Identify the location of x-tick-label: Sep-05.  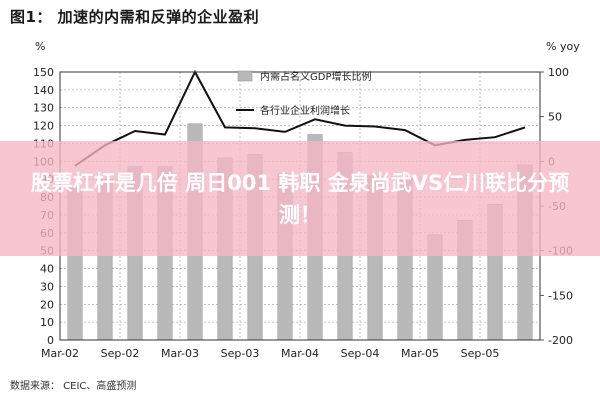
(480, 353).